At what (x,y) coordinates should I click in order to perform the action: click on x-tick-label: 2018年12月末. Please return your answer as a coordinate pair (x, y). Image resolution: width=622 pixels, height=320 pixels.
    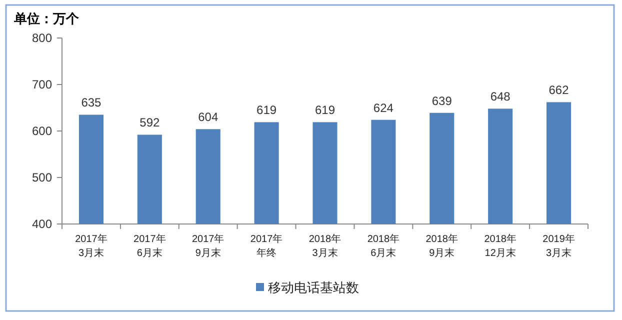
    Looking at the image, I should click on (500, 246).